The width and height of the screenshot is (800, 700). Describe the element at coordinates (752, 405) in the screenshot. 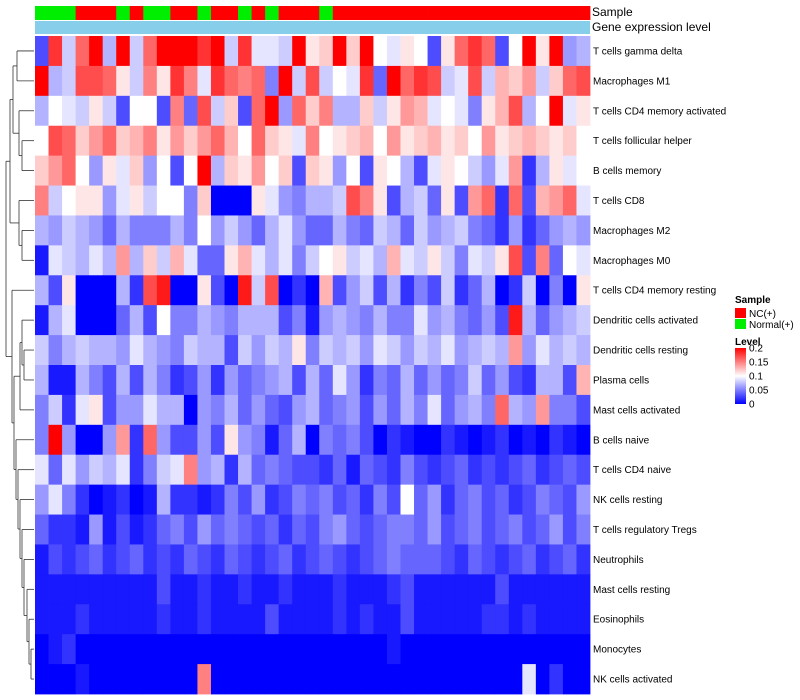

I see `legend-level-tick: 0` at that location.